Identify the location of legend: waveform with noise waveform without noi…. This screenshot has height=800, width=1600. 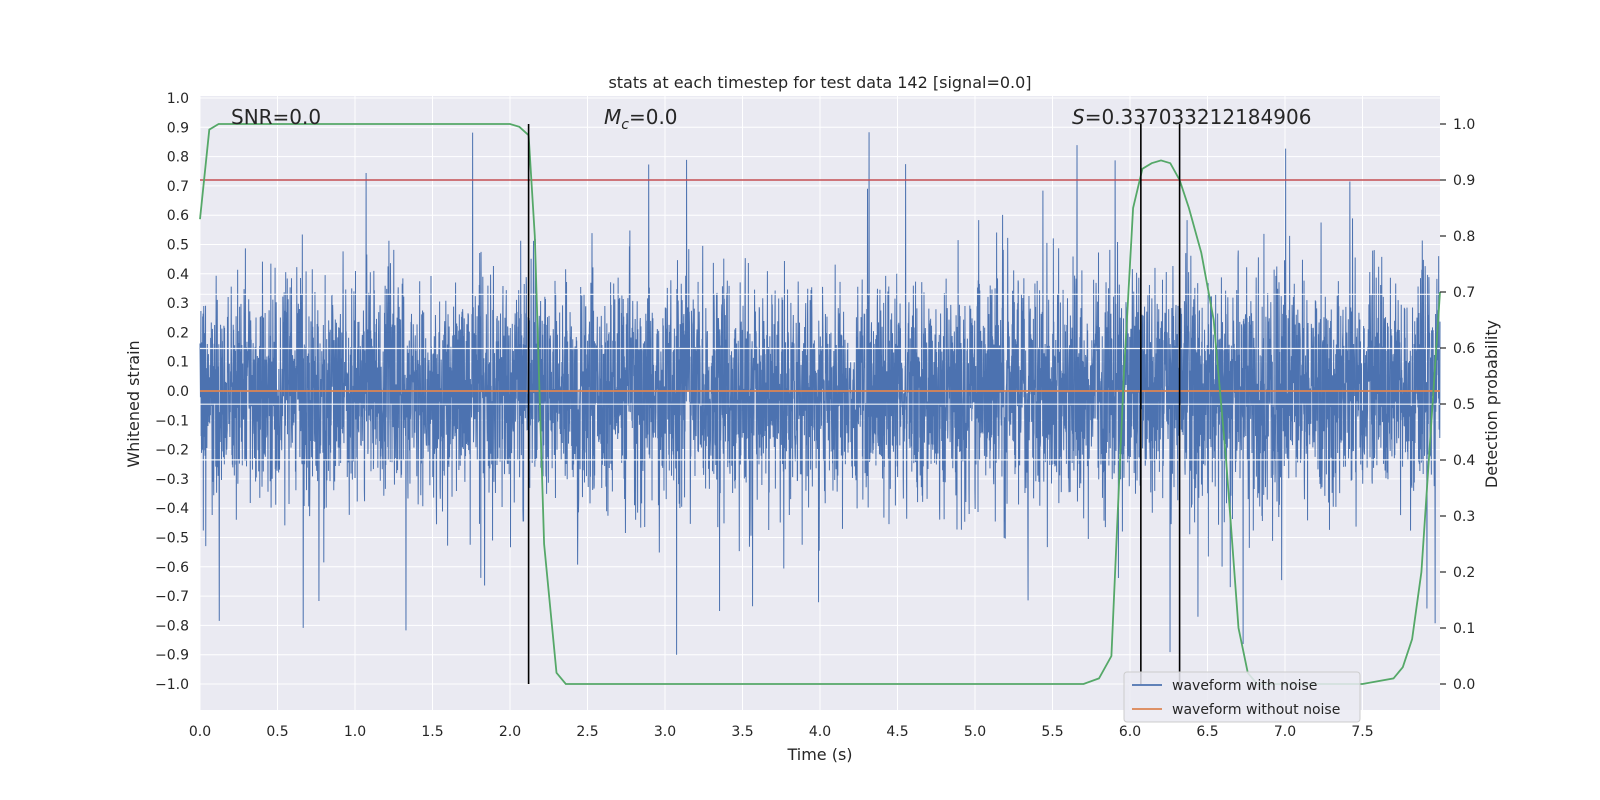
(1242, 697).